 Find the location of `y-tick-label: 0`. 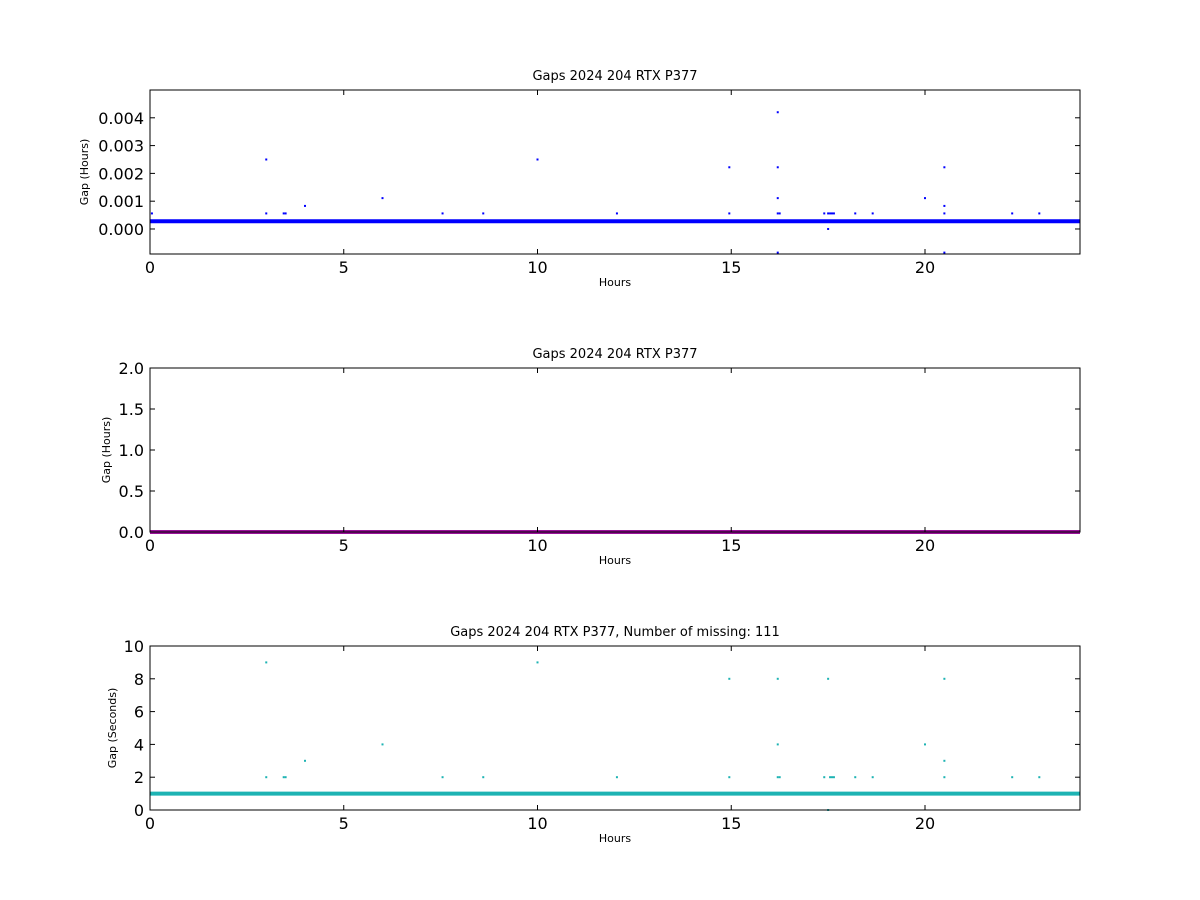

y-tick-label: 0 is located at coordinates (139, 810).